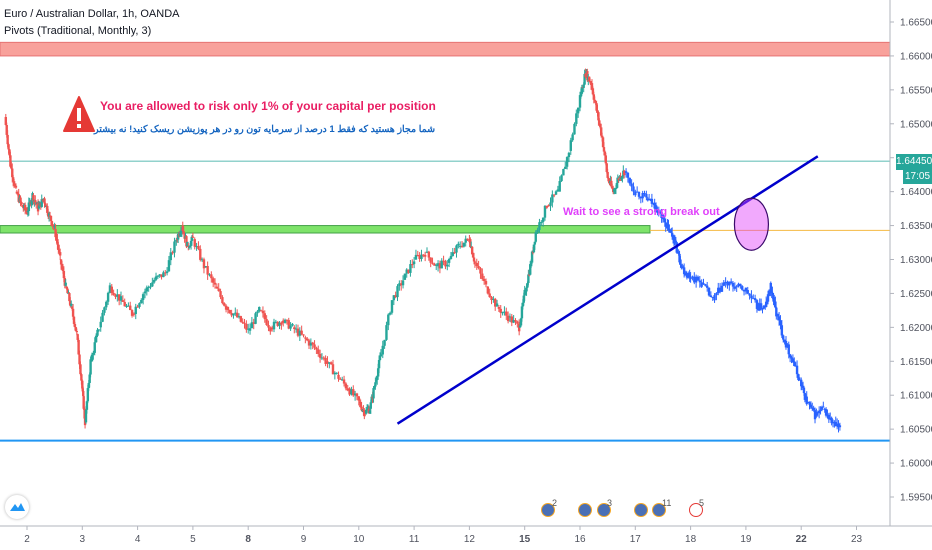 The height and width of the screenshot is (550, 932). What do you see at coordinates (610, 503) in the screenshot?
I see `event-count: 3` at bounding box center [610, 503].